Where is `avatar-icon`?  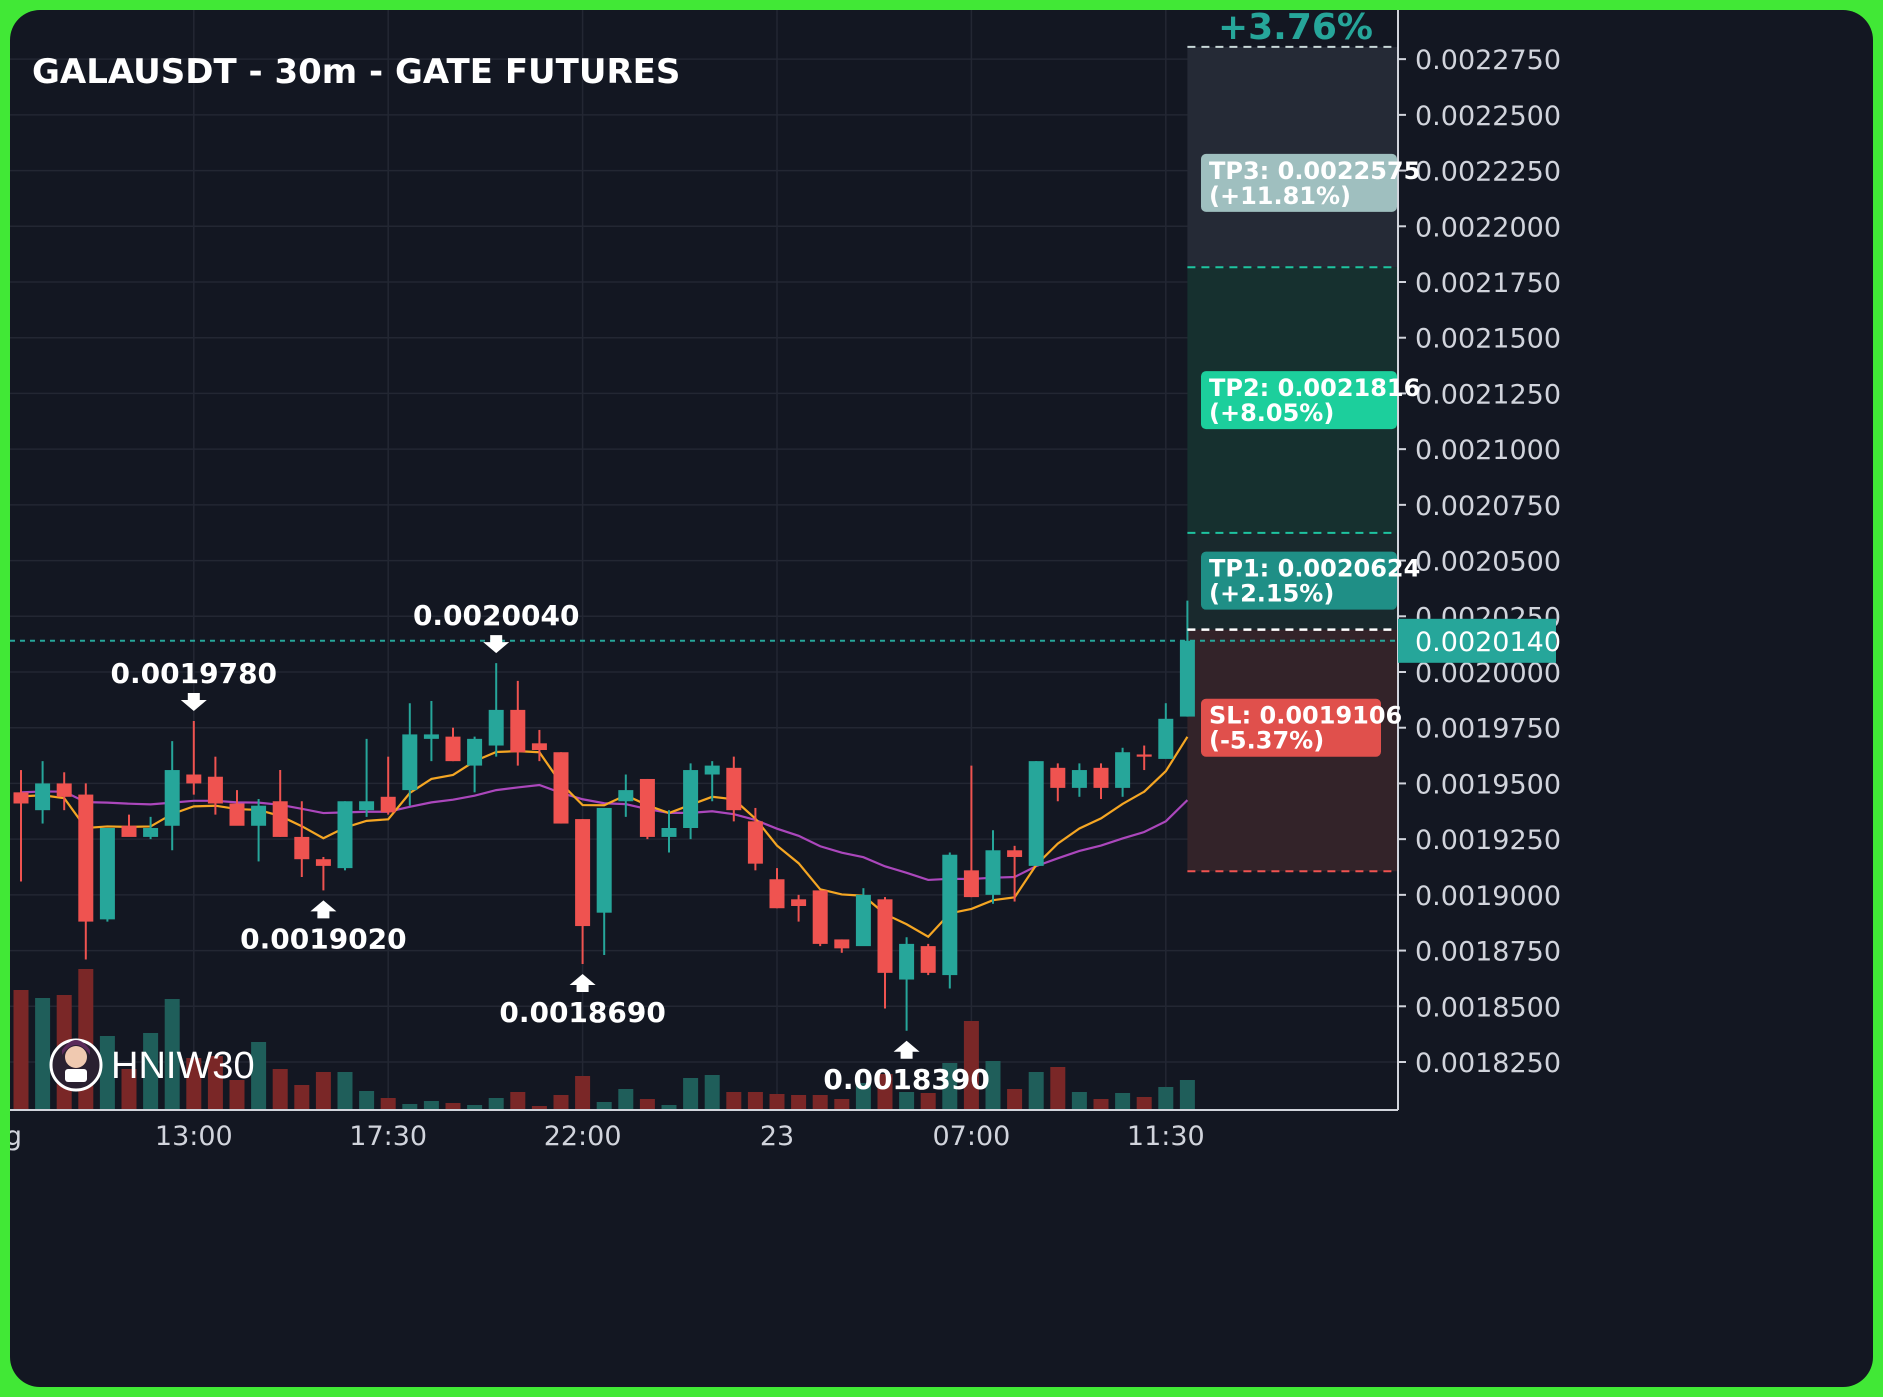 avatar-icon is located at coordinates (76, 1065).